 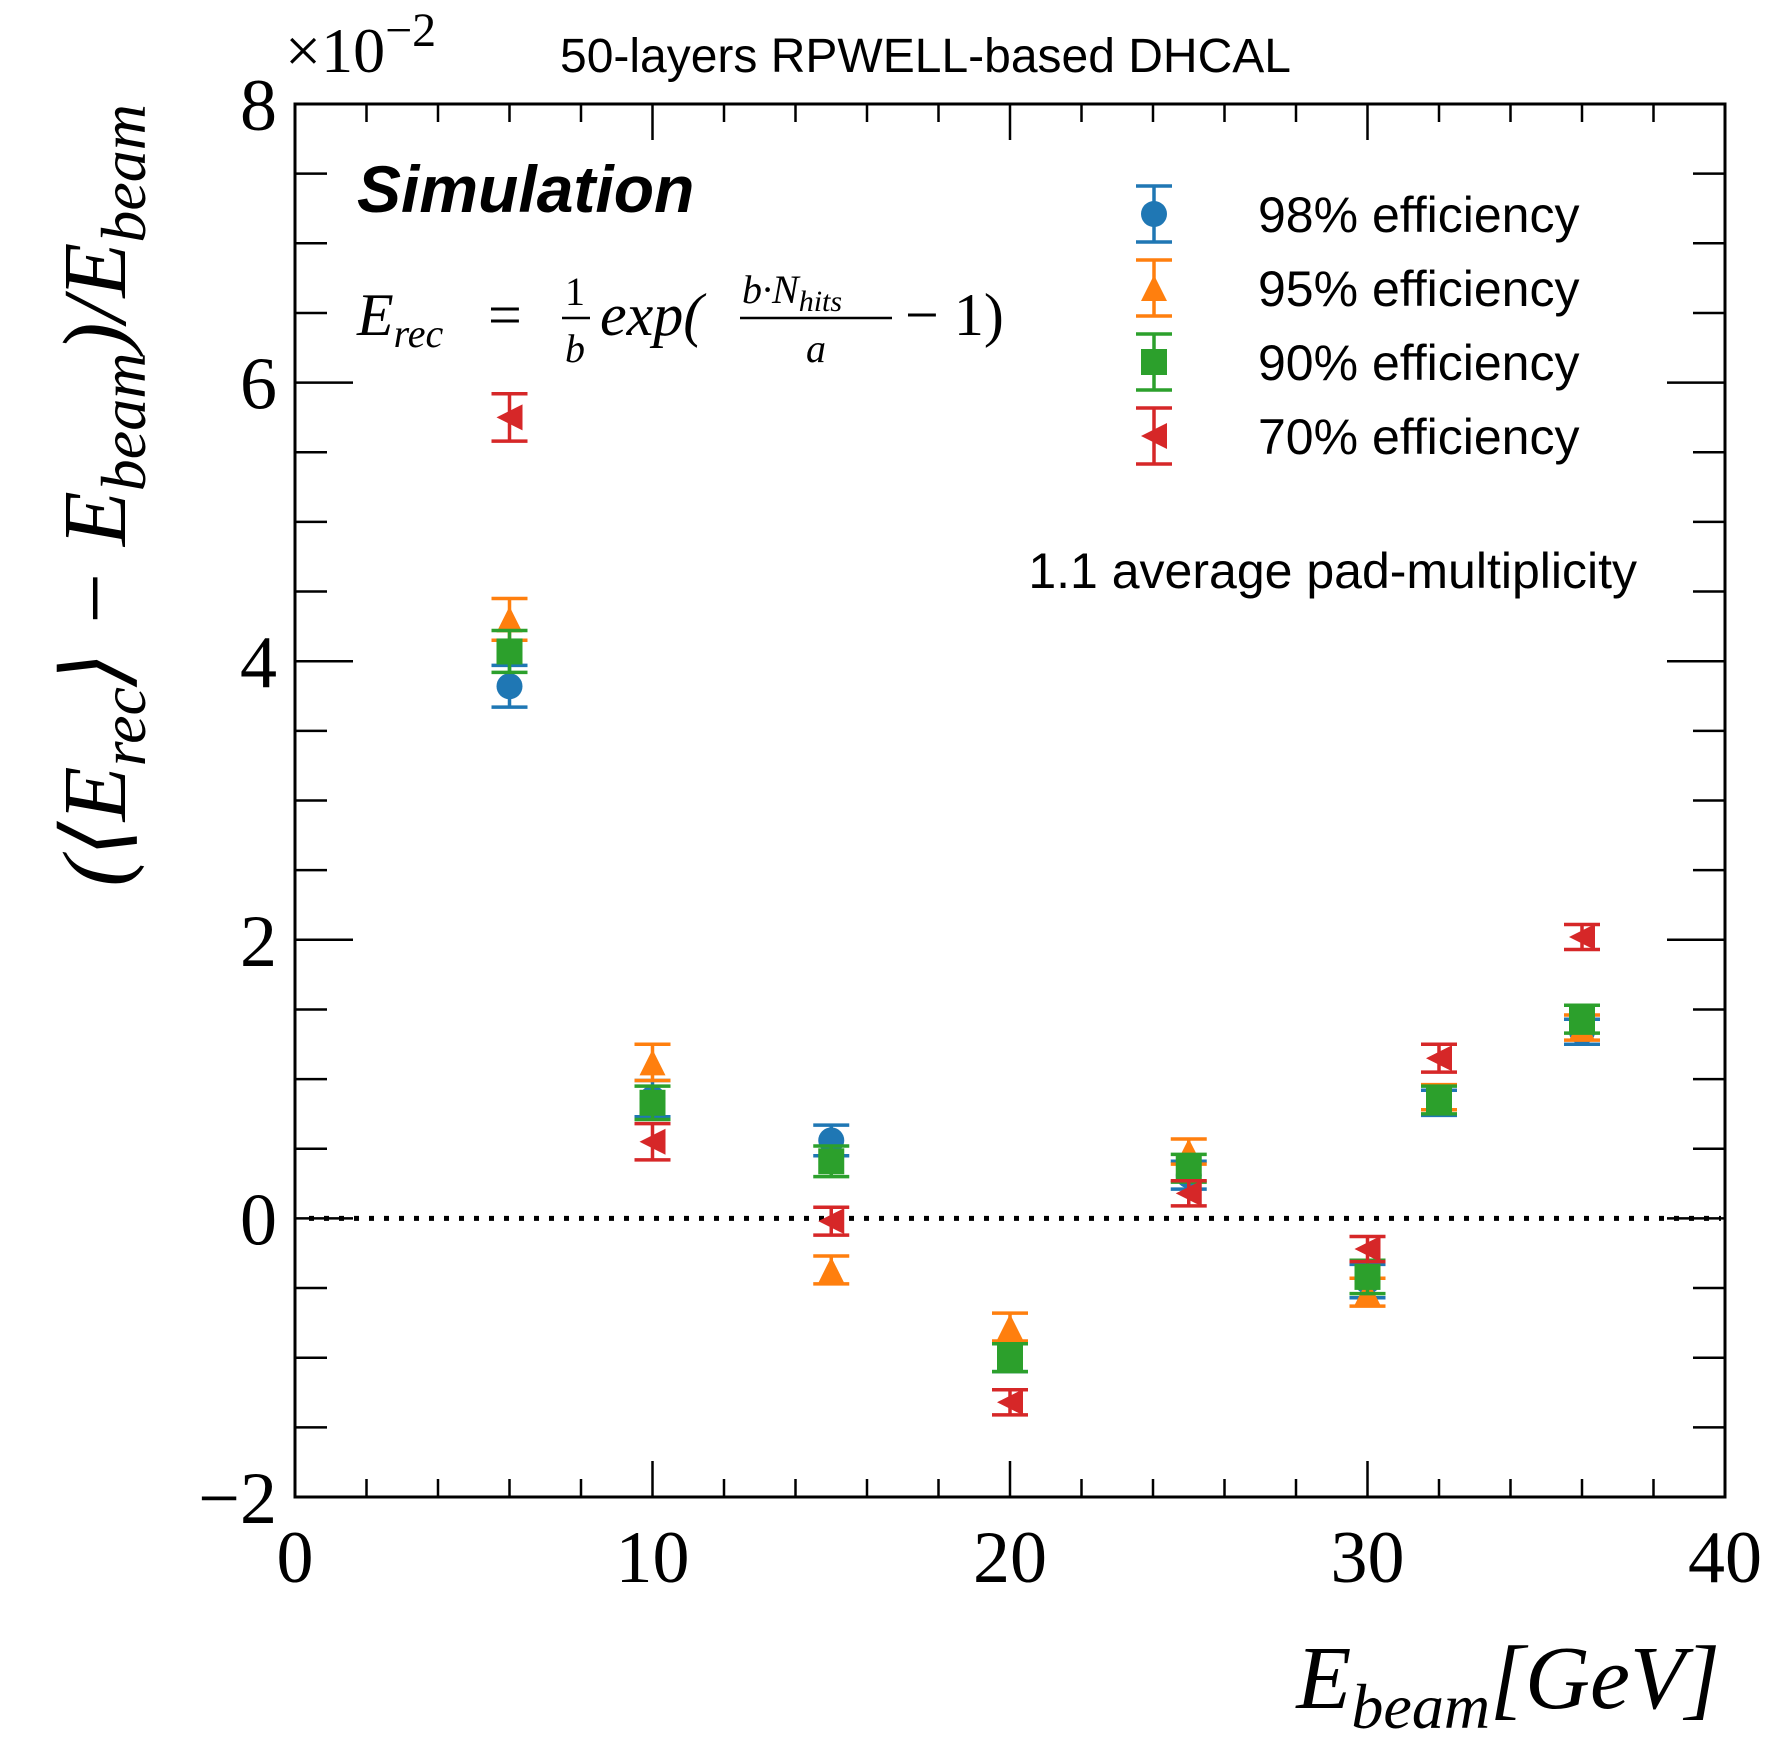 What do you see at coordinates (1368, 1558) in the screenshot?
I see `x-tick-label: 30` at bounding box center [1368, 1558].